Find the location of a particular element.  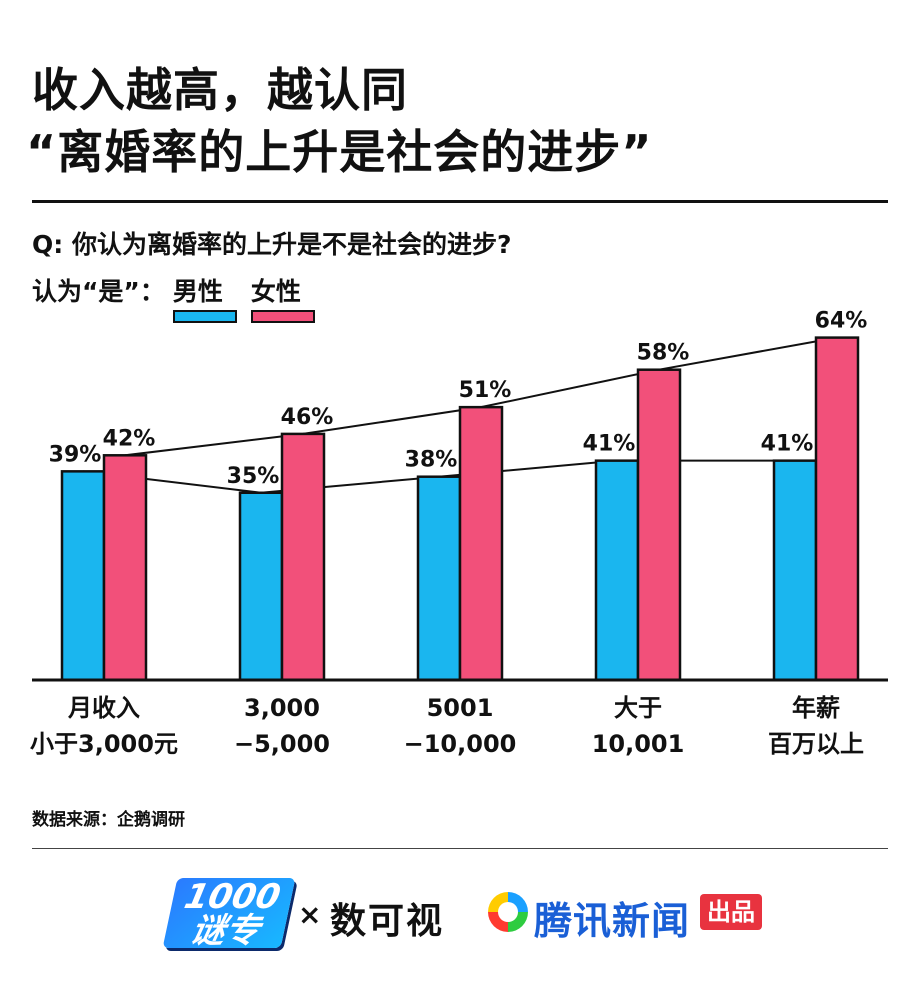

legend-item-female: 女性 is located at coordinates (282, 297).